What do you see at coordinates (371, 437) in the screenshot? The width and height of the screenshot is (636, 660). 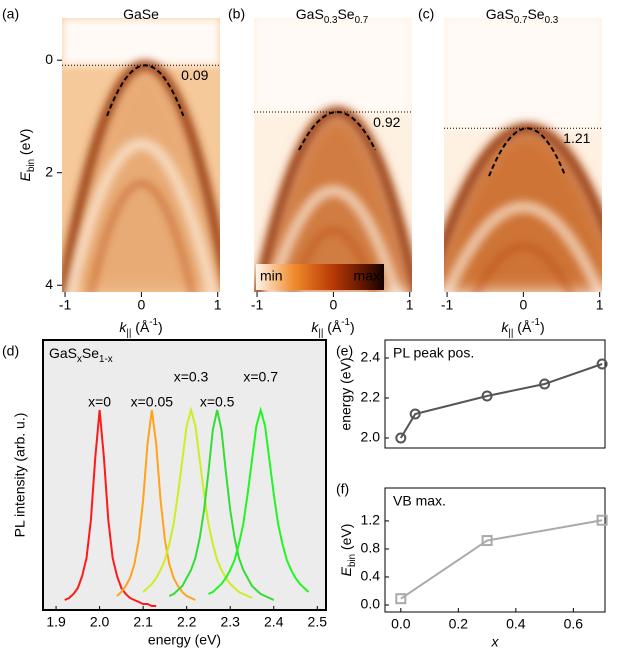 I see `y-tick-label: 2.0` at bounding box center [371, 437].